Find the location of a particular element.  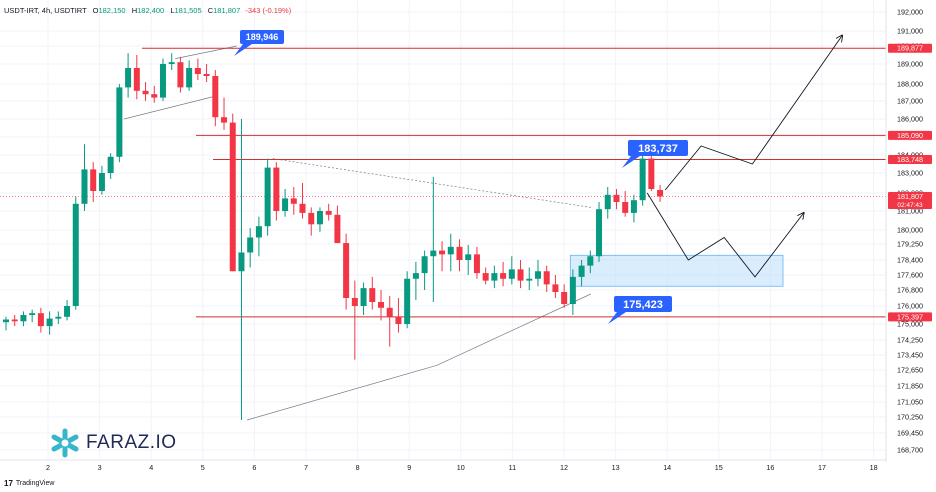

price-badge-label: 185,090 is located at coordinates (910, 135).